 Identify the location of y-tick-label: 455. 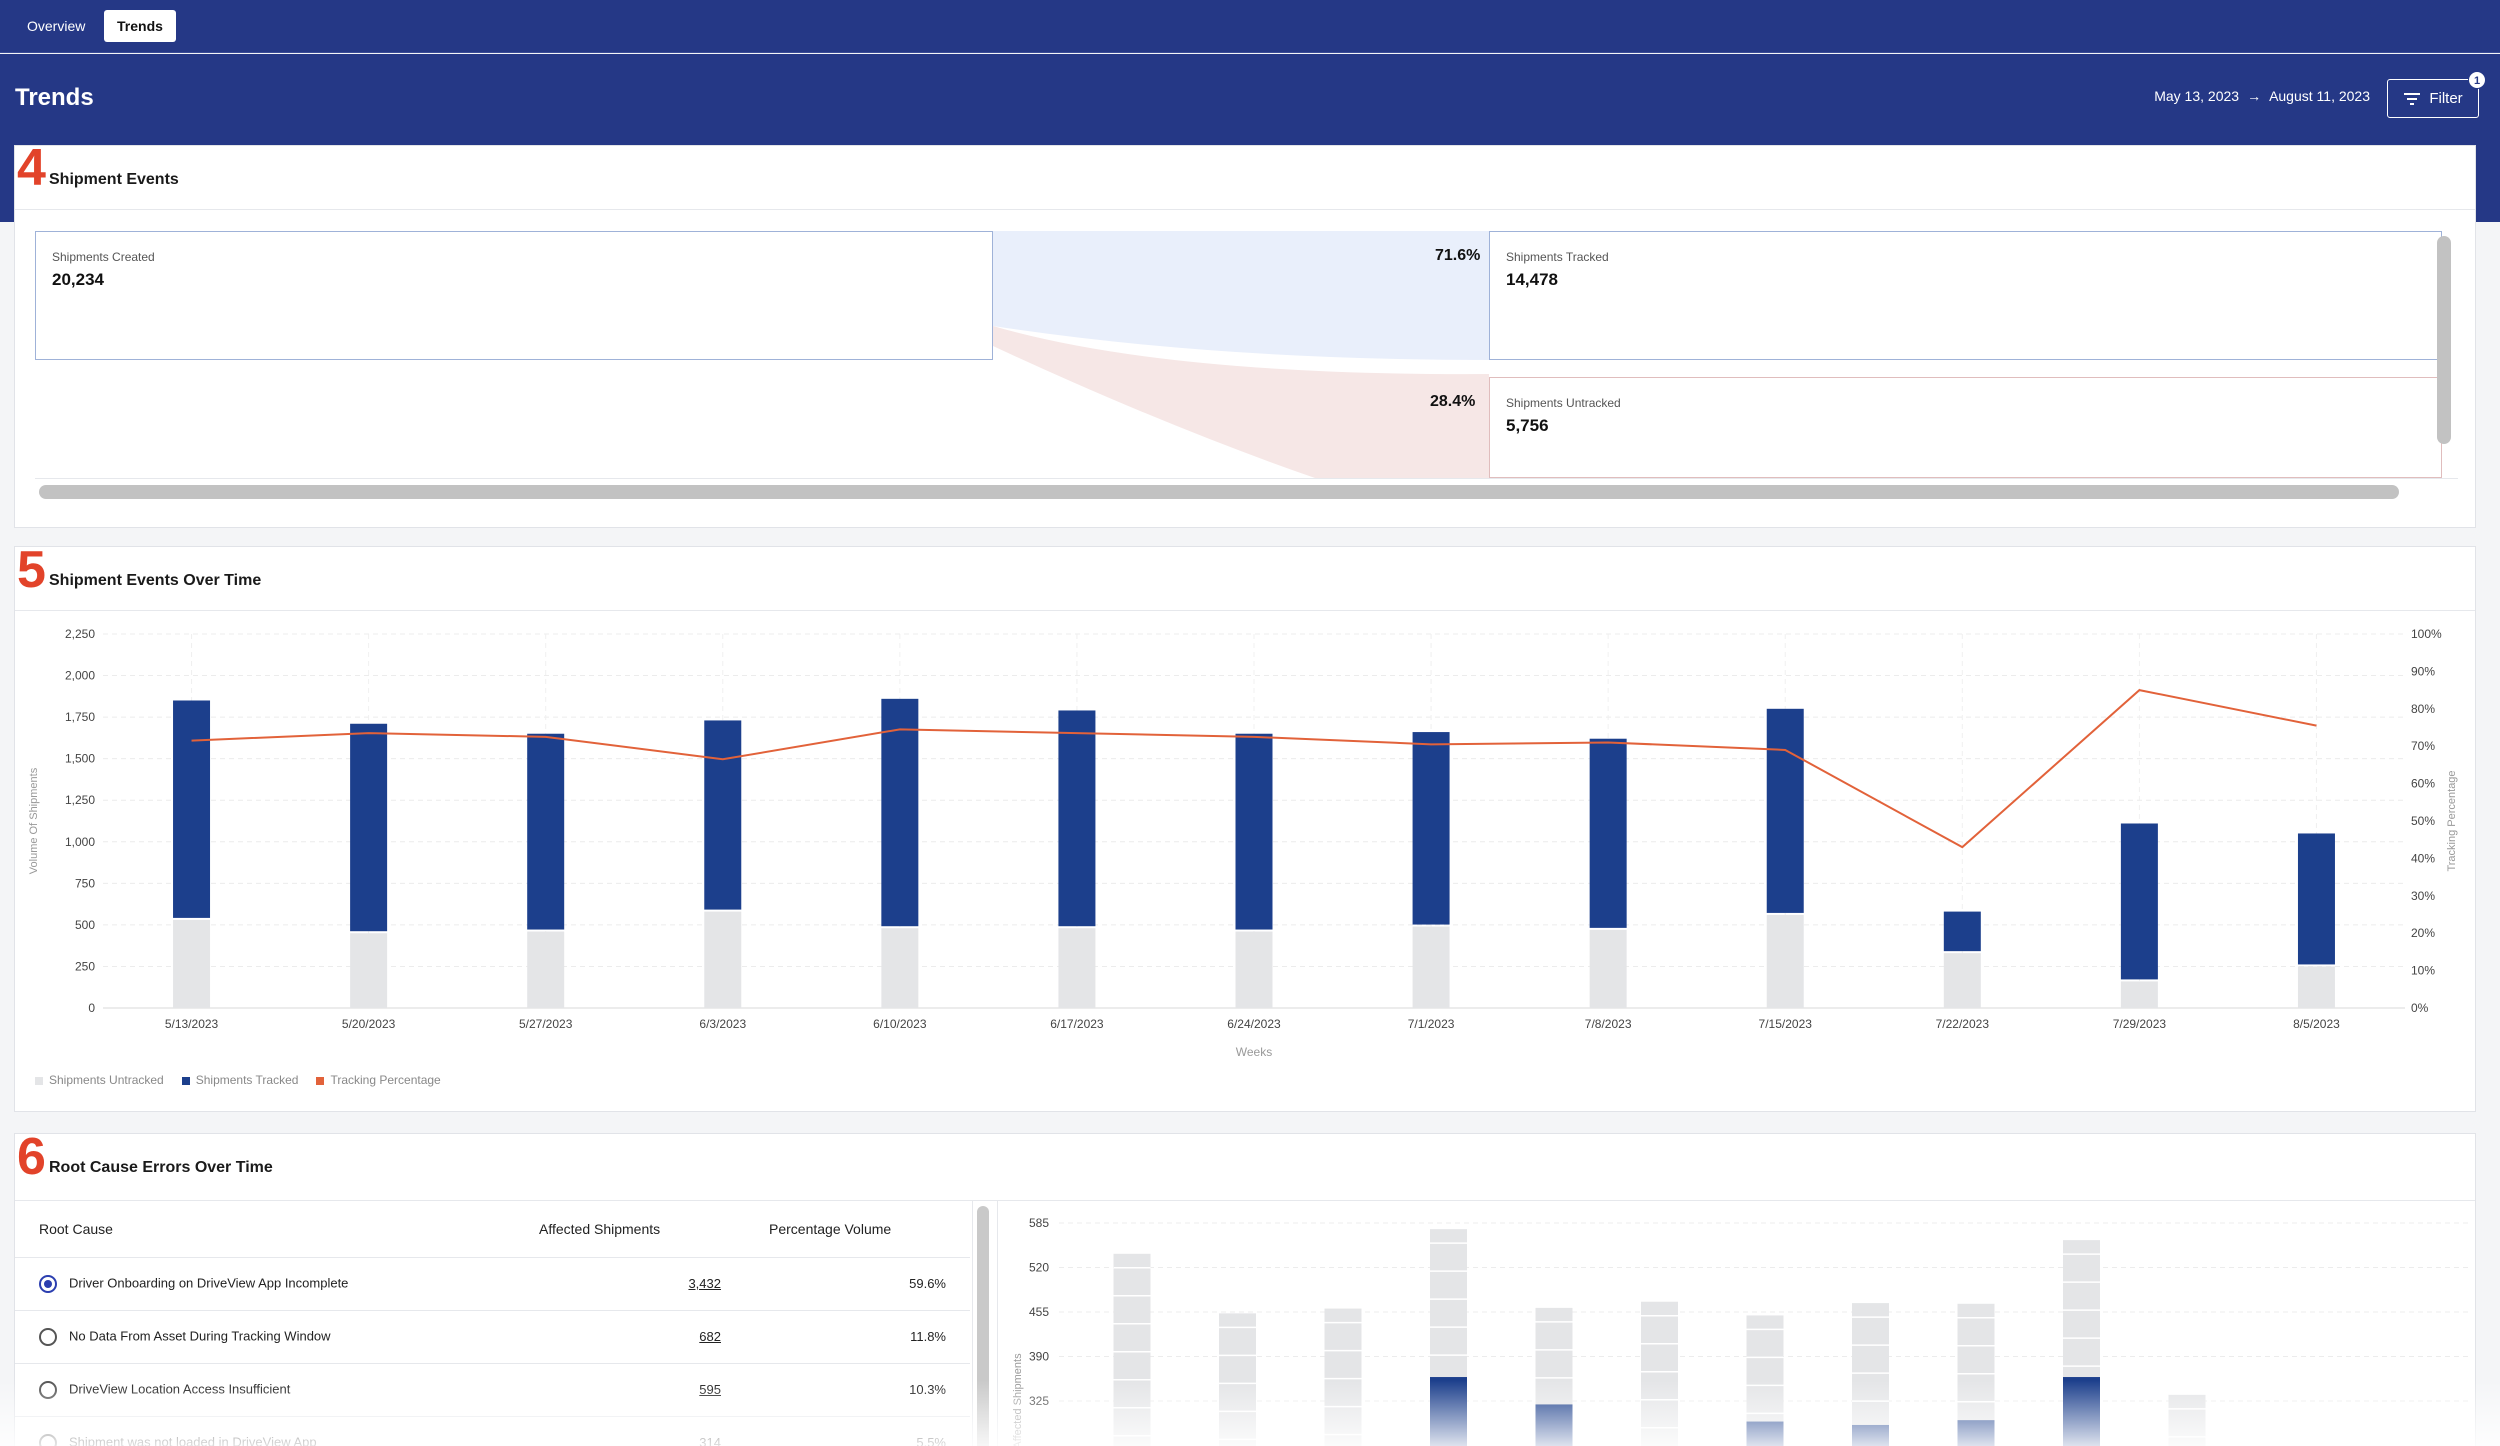
(1039, 1312).